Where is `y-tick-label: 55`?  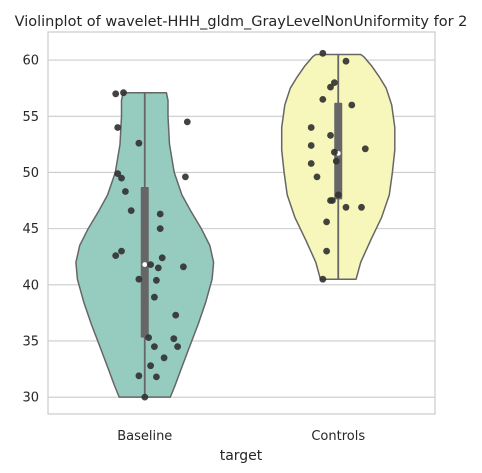 y-tick-label: 55 is located at coordinates (30, 117).